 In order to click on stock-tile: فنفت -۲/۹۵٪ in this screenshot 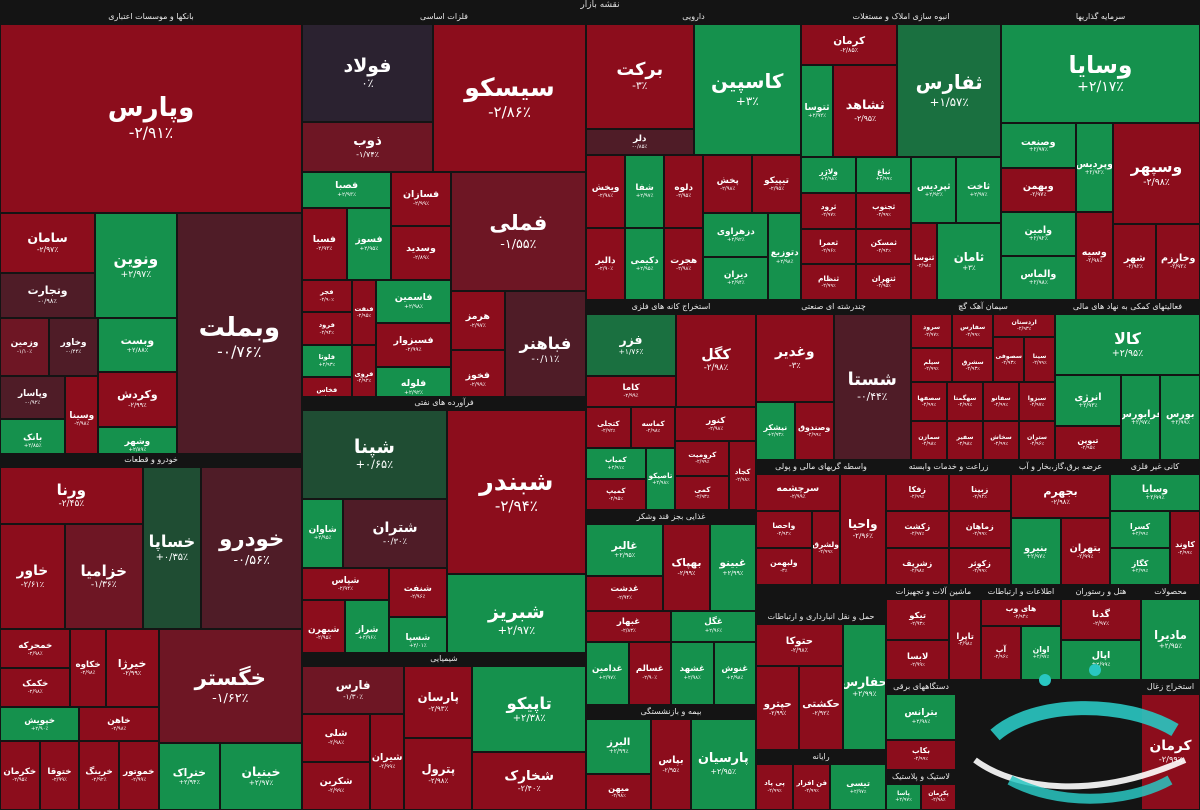, I will do `click(364, 312)`.